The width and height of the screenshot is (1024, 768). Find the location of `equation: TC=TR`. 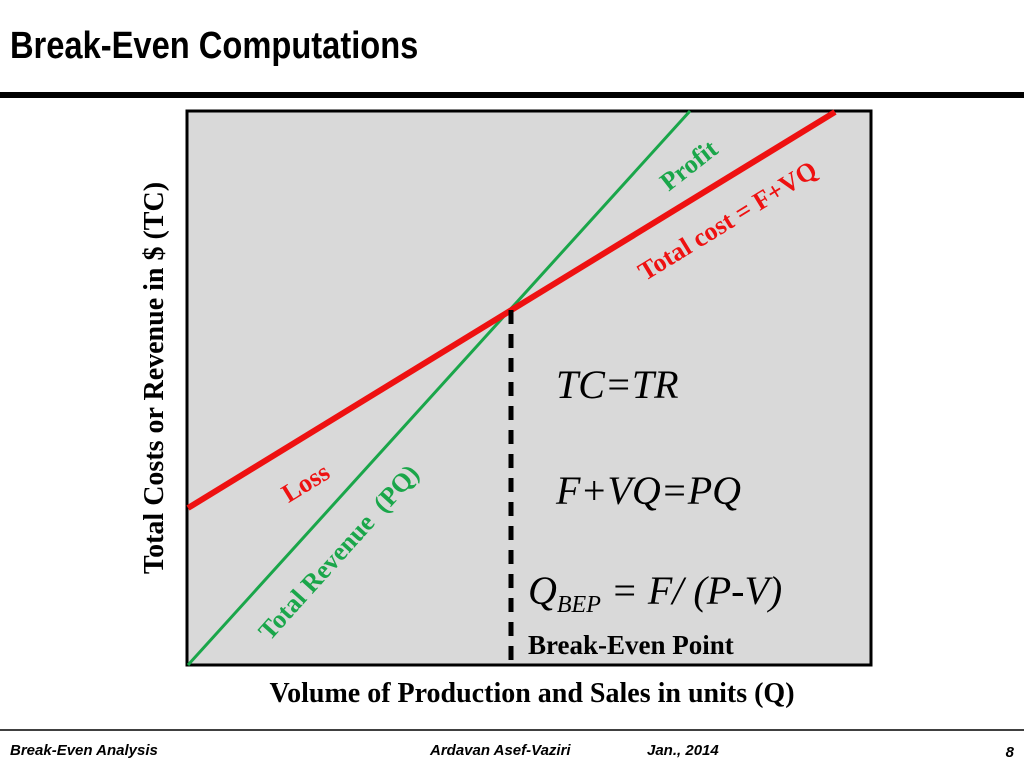

equation: TC=TR is located at coordinates (617, 384).